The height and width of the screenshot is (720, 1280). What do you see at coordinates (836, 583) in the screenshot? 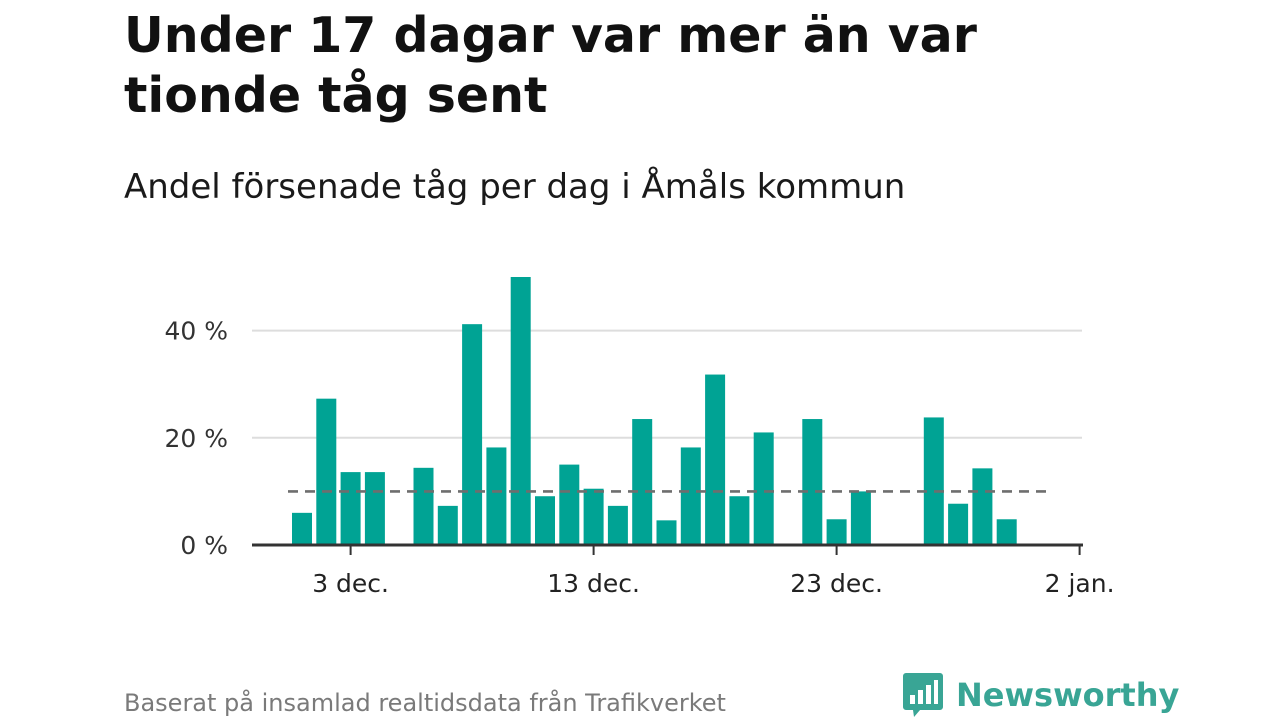
I see `x-tick-label: 23 dec.` at bounding box center [836, 583].